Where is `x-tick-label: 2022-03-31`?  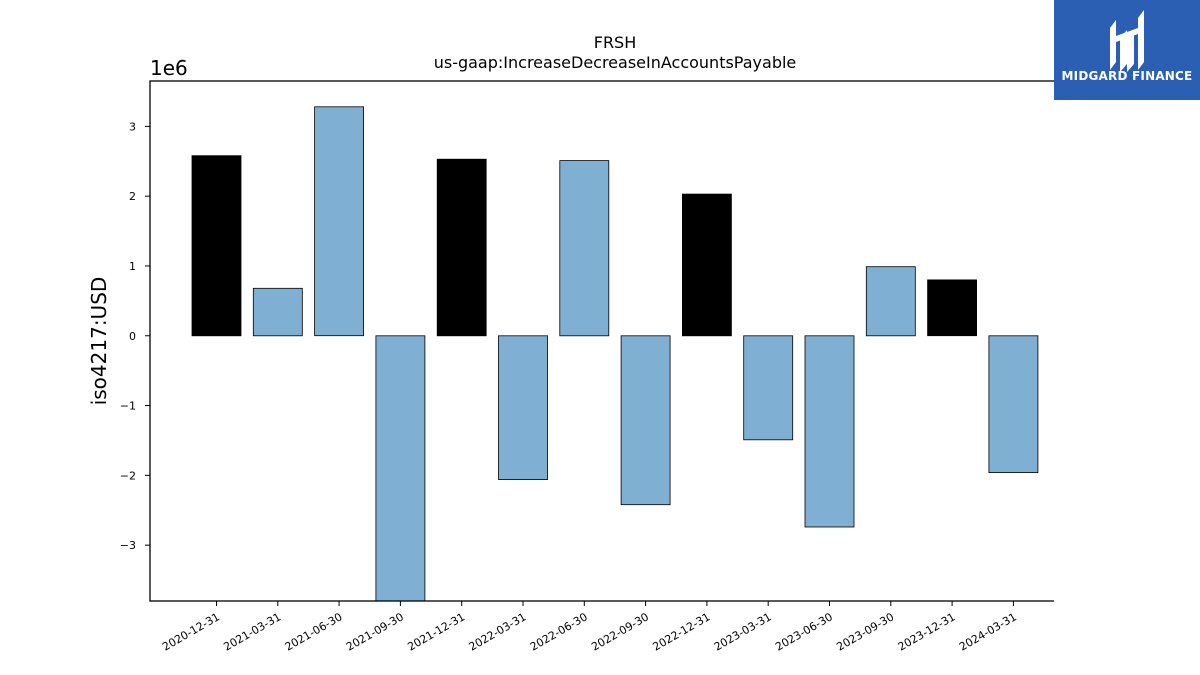
x-tick-label: 2022-03-31 is located at coordinates (498, 631).